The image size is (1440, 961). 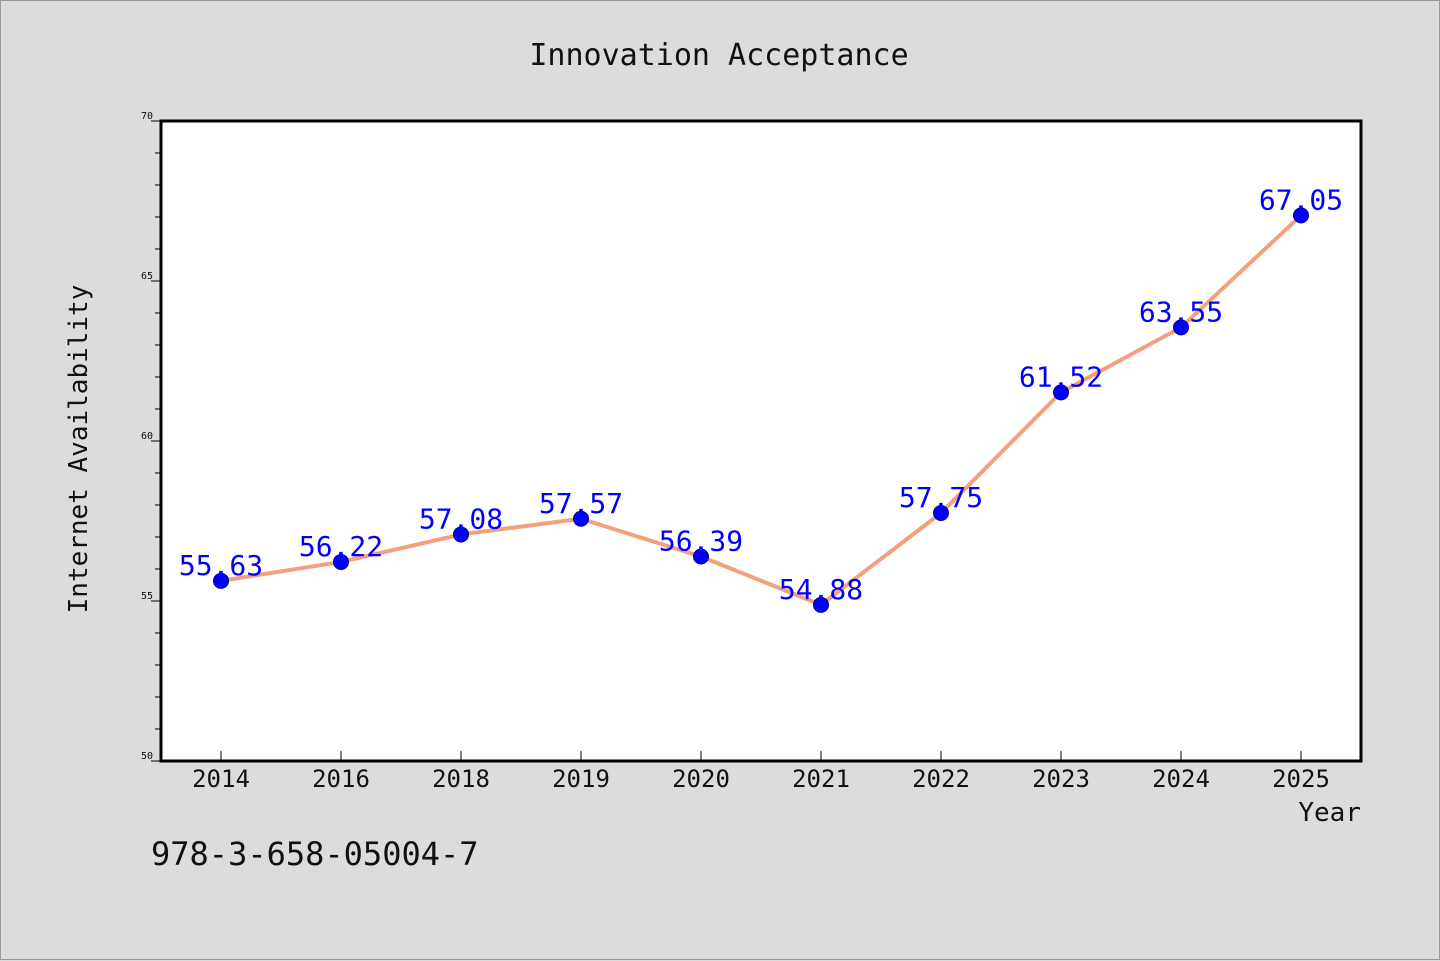 What do you see at coordinates (581, 779) in the screenshot?
I see `x-tick-label: 2019` at bounding box center [581, 779].